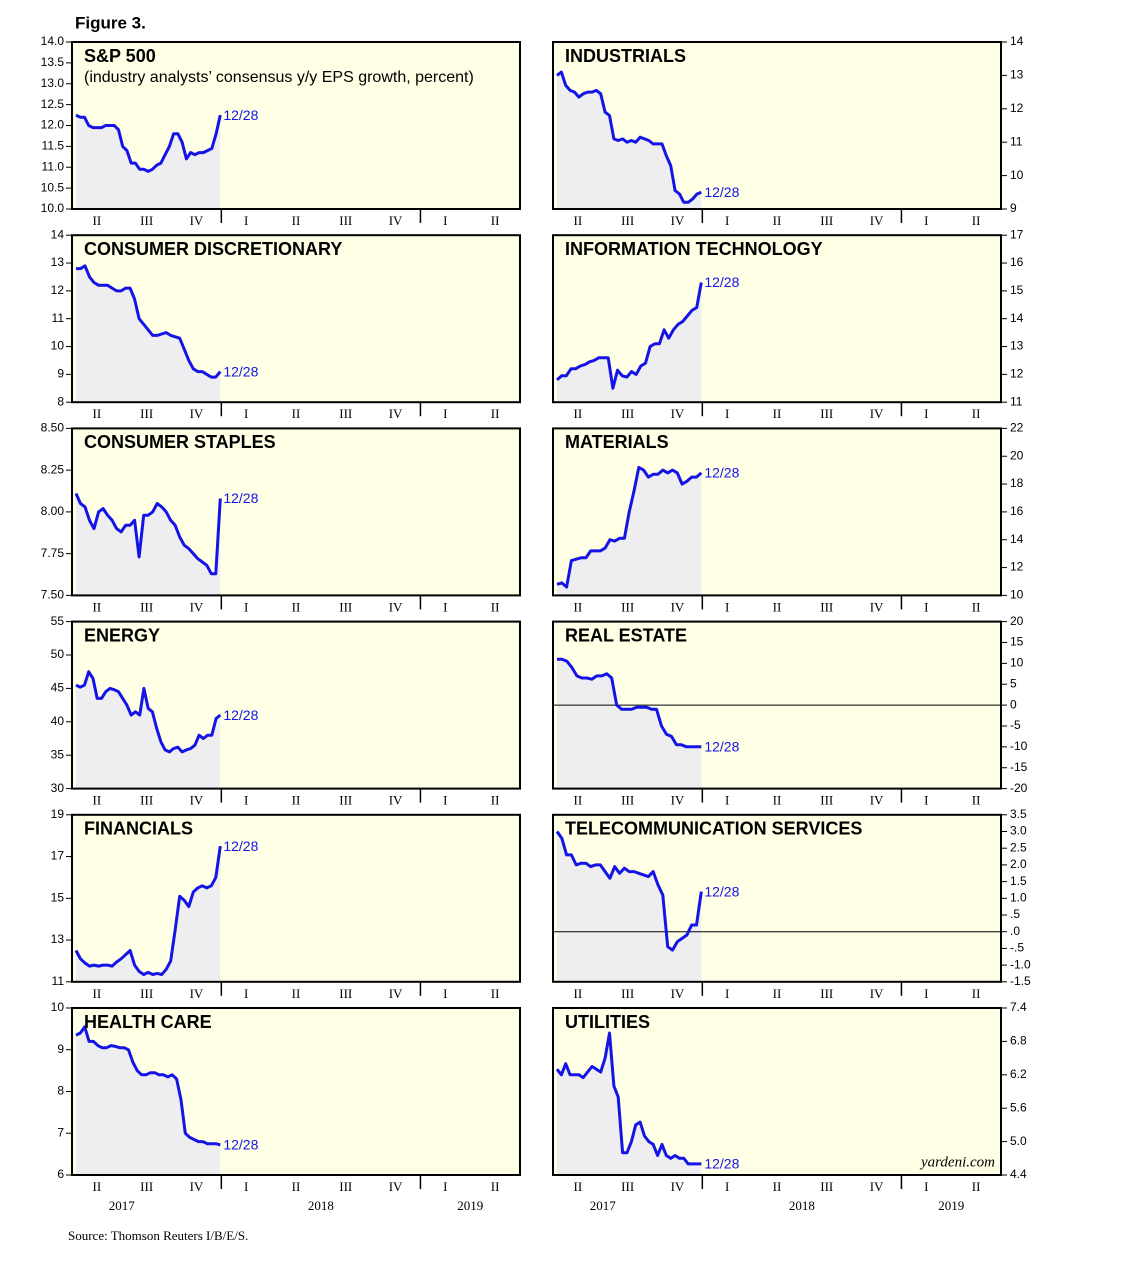  Describe the element at coordinates (617, 442) in the screenshot. I see `chart-title: MATERIALS` at that location.